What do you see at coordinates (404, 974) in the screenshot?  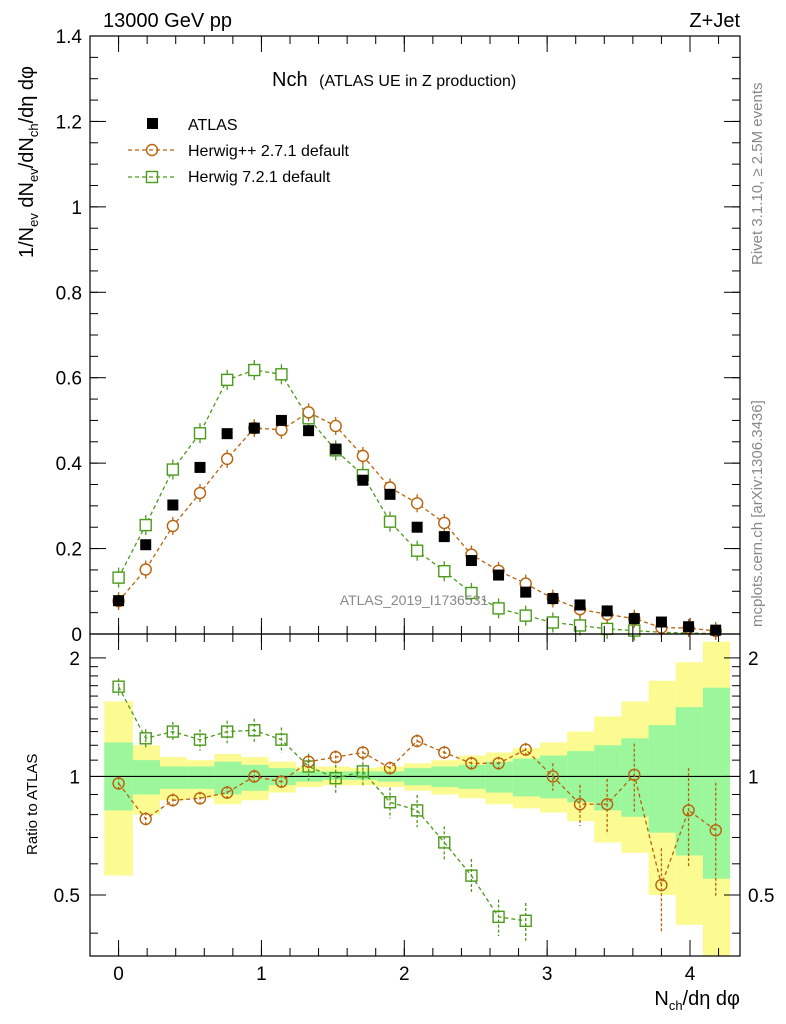 I see `x-tick-label: 2` at bounding box center [404, 974].